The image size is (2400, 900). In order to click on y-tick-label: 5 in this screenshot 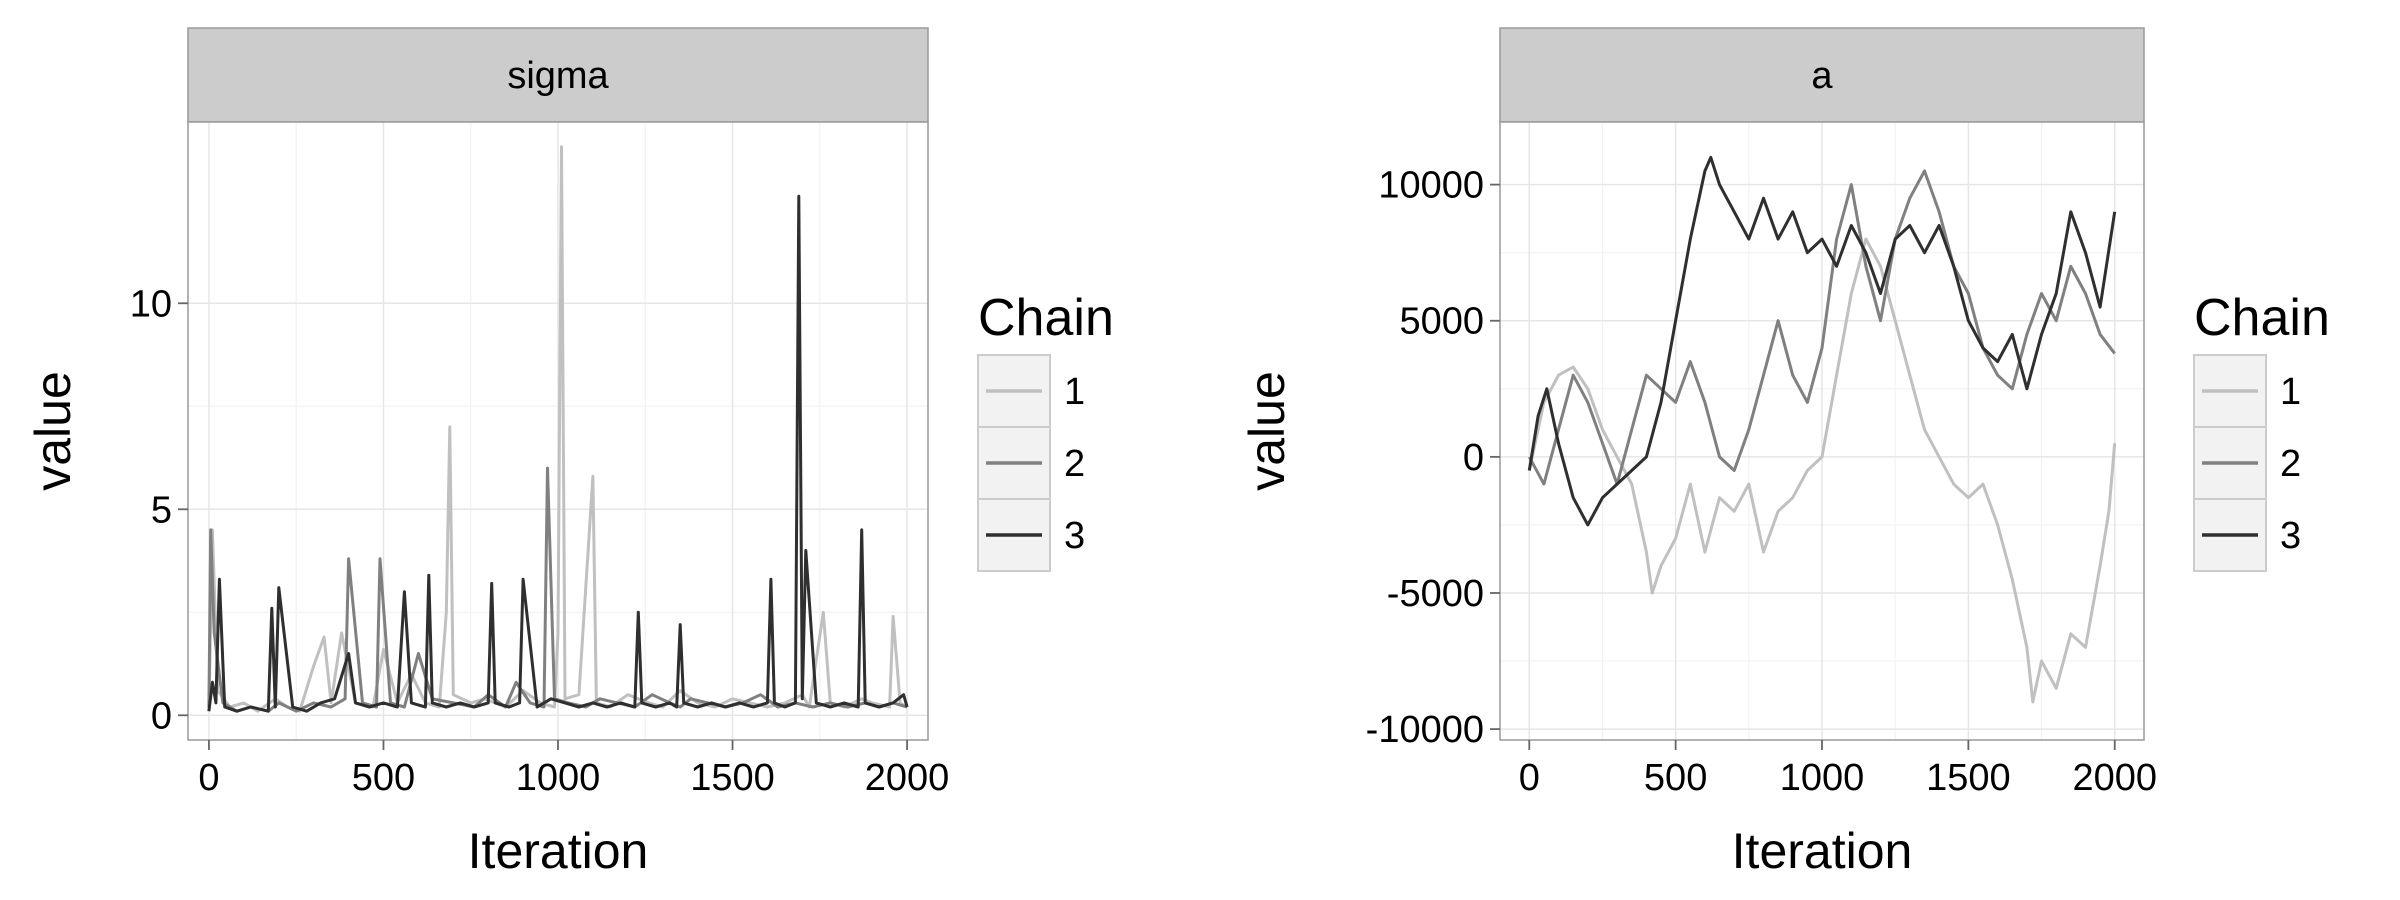, I will do `click(161, 510)`.